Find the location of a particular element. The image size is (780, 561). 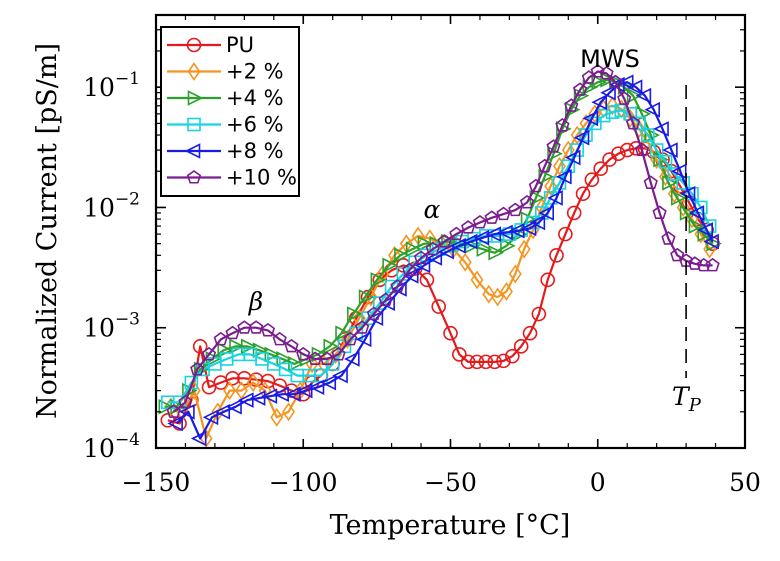

legend-entry: +4 % is located at coordinates (225, 98).